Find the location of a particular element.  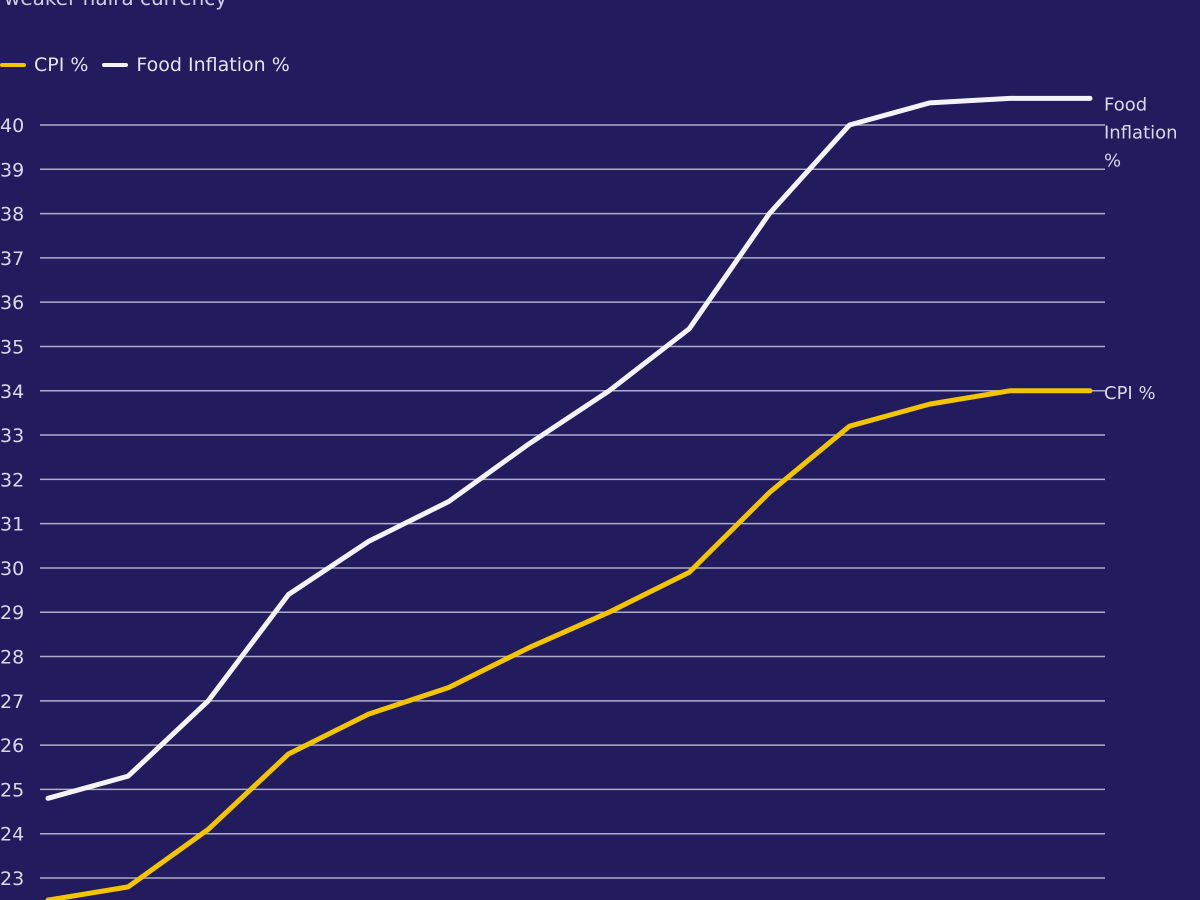

chart-subtitle: weaker naira currency is located at coordinates (115, 5).